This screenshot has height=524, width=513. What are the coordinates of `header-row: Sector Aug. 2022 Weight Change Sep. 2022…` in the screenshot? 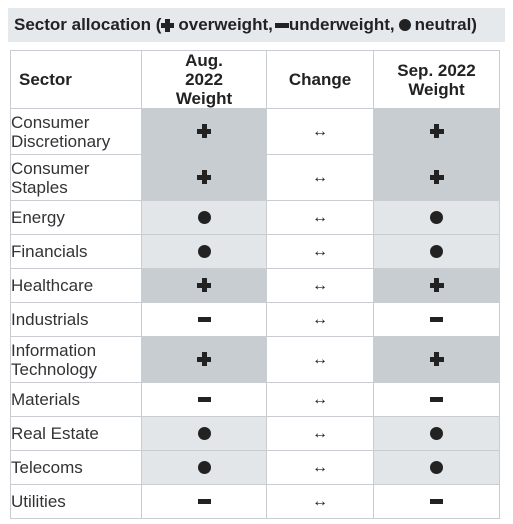 It's located at (255, 79).